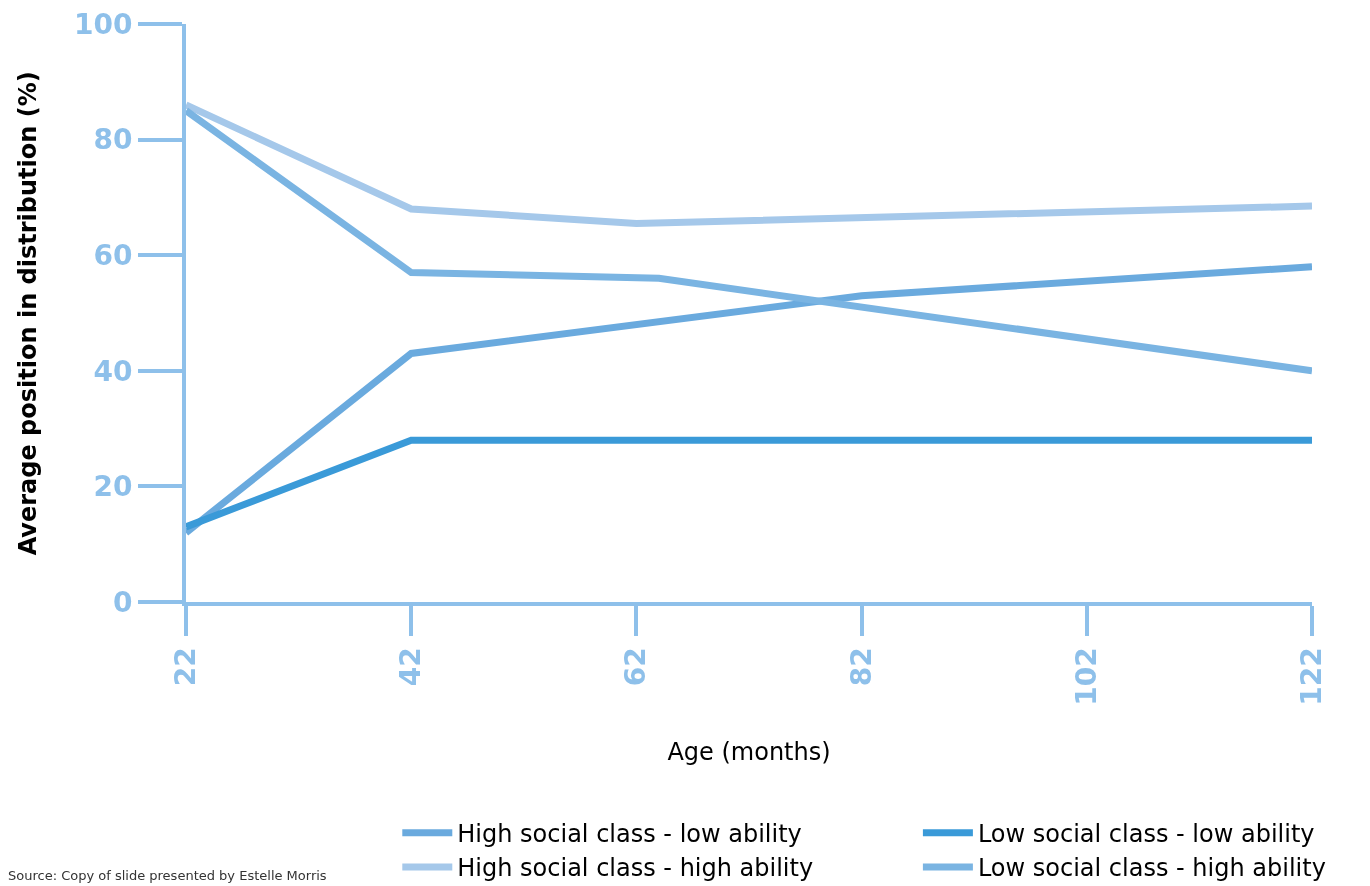 Image resolution: width=1370 pixels, height=886 pixels. What do you see at coordinates (167, 875) in the screenshot?
I see `source-note: Source: Copy of slide presented by Estelle Morris` at bounding box center [167, 875].